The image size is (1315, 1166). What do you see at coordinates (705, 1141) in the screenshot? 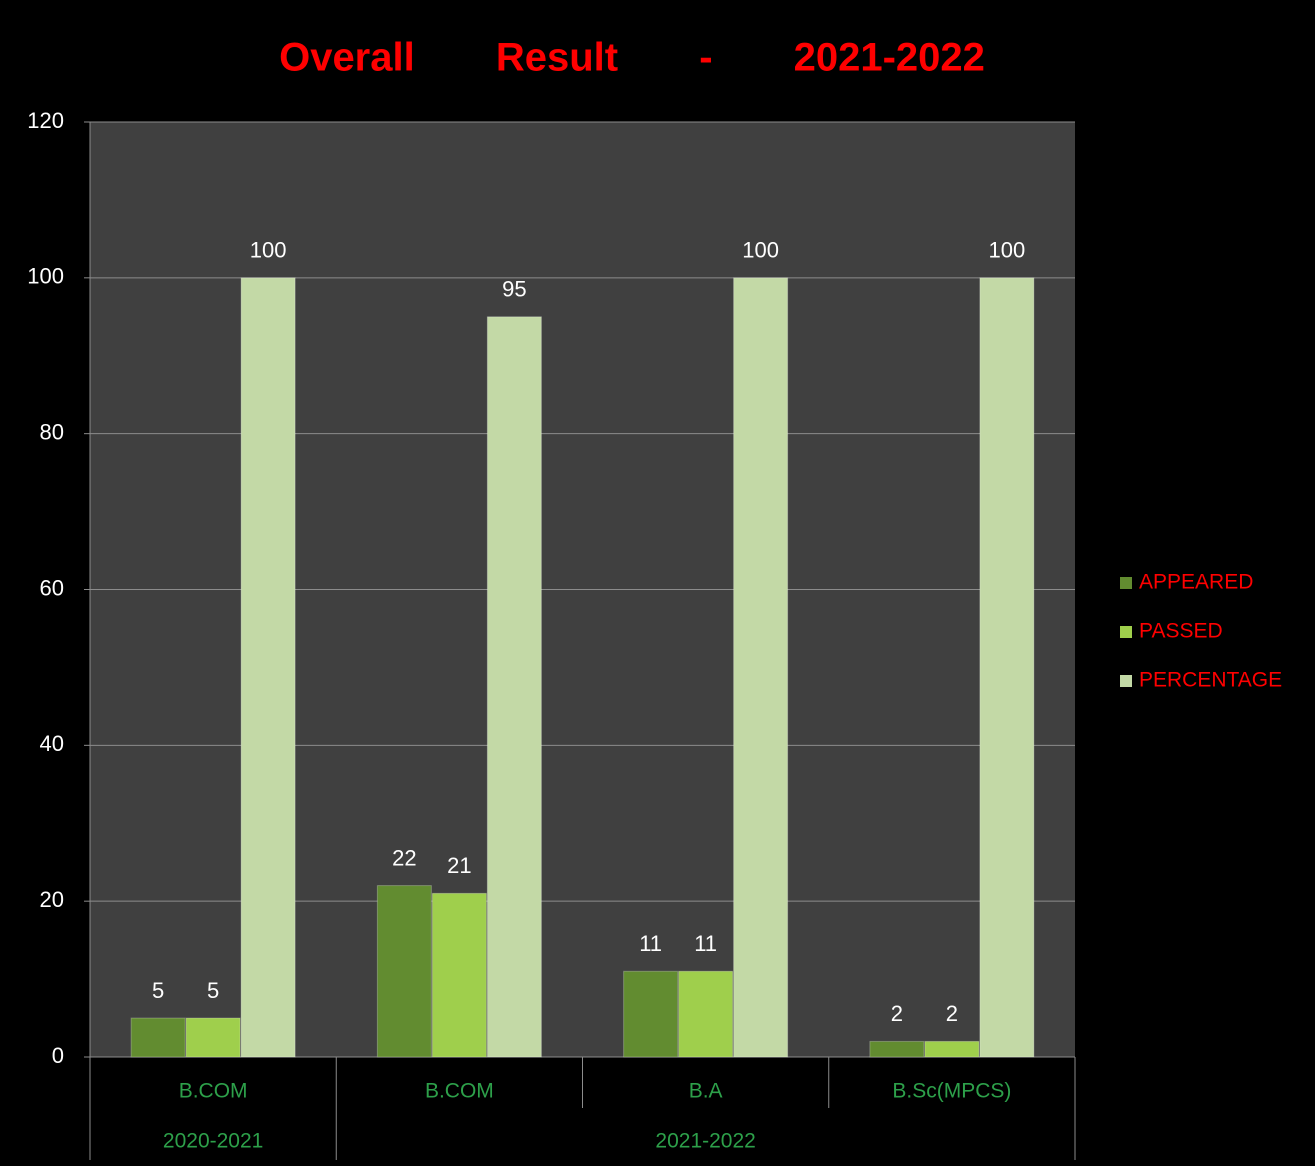
I see `group-label: 2021-2022` at bounding box center [705, 1141].